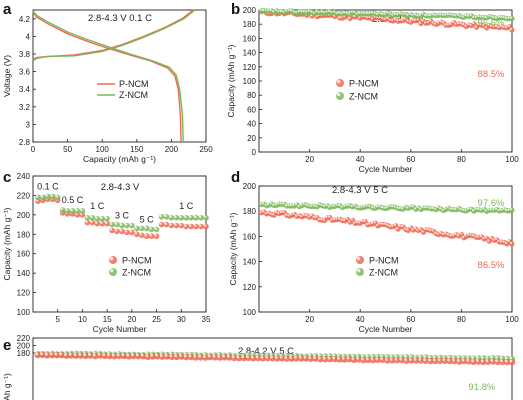 The height and width of the screenshot is (400, 523). I want to click on y-tick-label: 40, so click(251, 124).